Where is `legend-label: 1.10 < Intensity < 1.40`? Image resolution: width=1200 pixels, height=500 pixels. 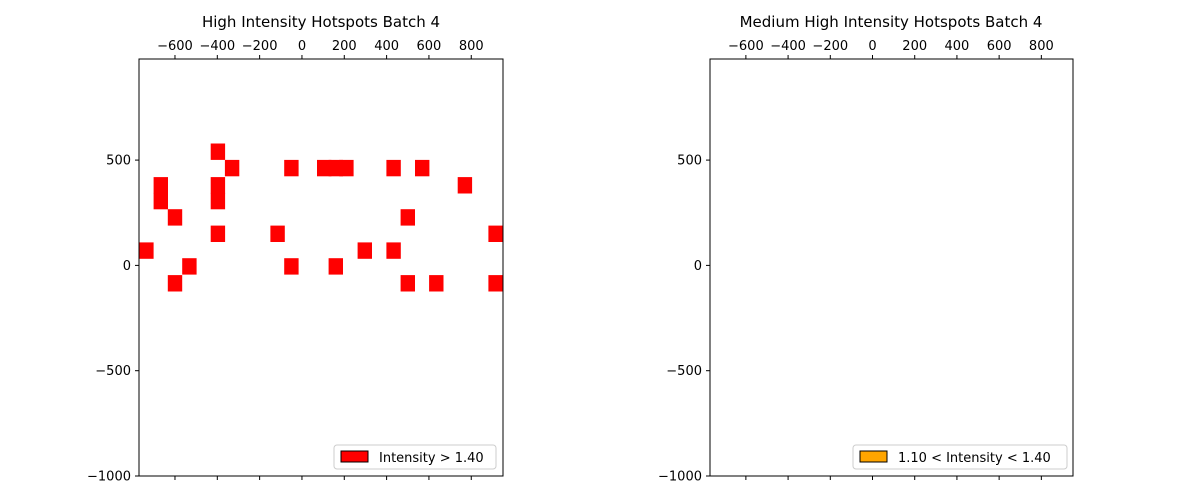 legend-label: 1.10 < Intensity < 1.40 is located at coordinates (974, 458).